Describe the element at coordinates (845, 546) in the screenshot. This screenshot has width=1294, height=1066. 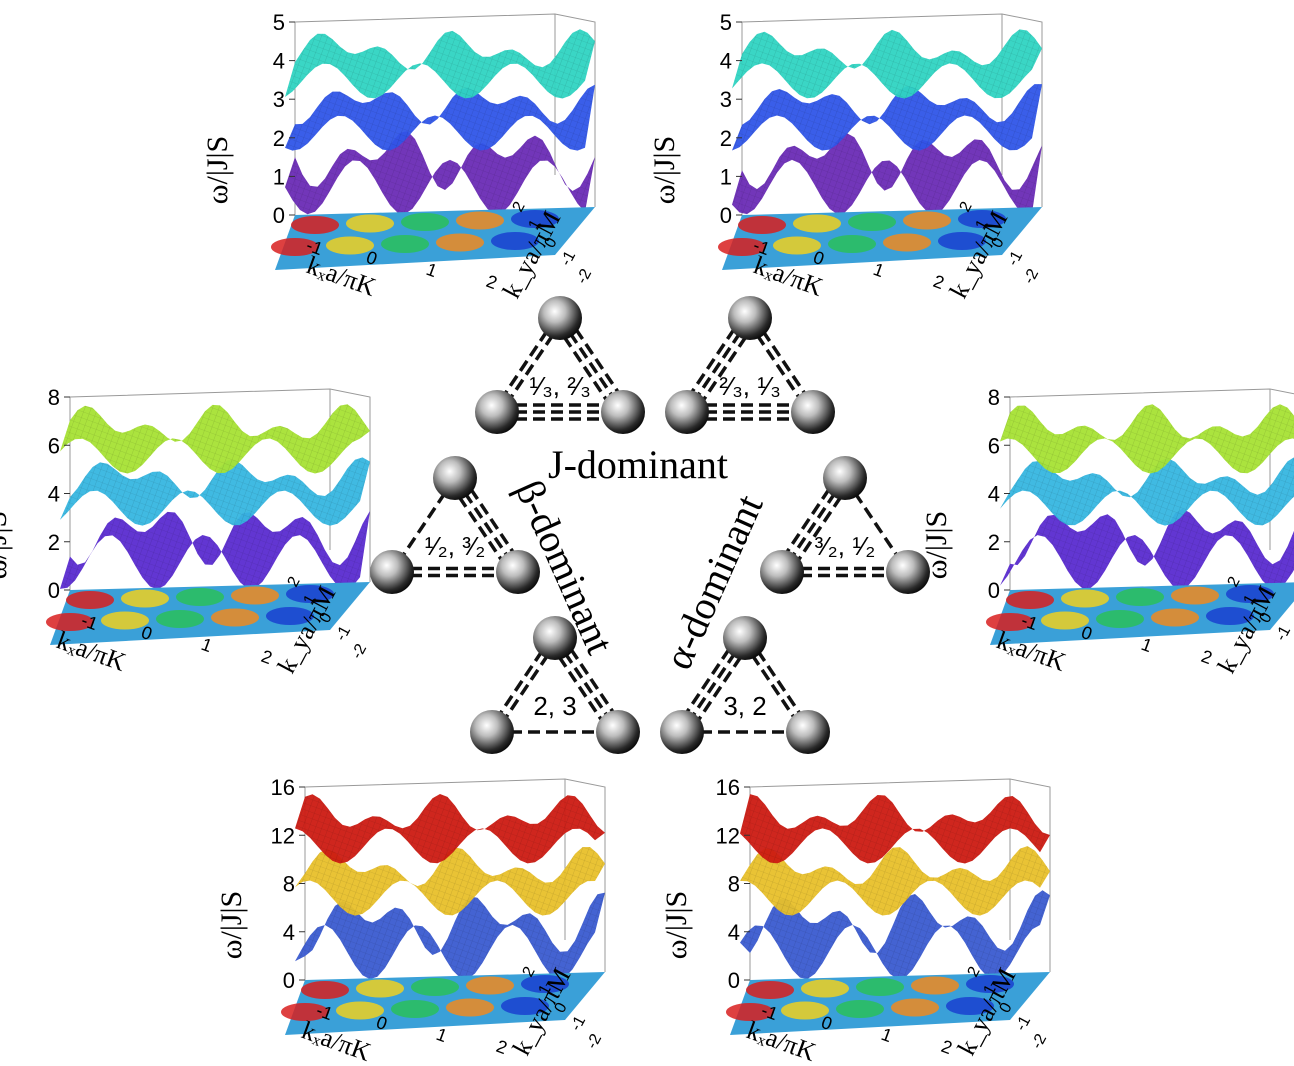
I see `coupling-ratio-label: ³⁄₂, ¹⁄₂` at that location.